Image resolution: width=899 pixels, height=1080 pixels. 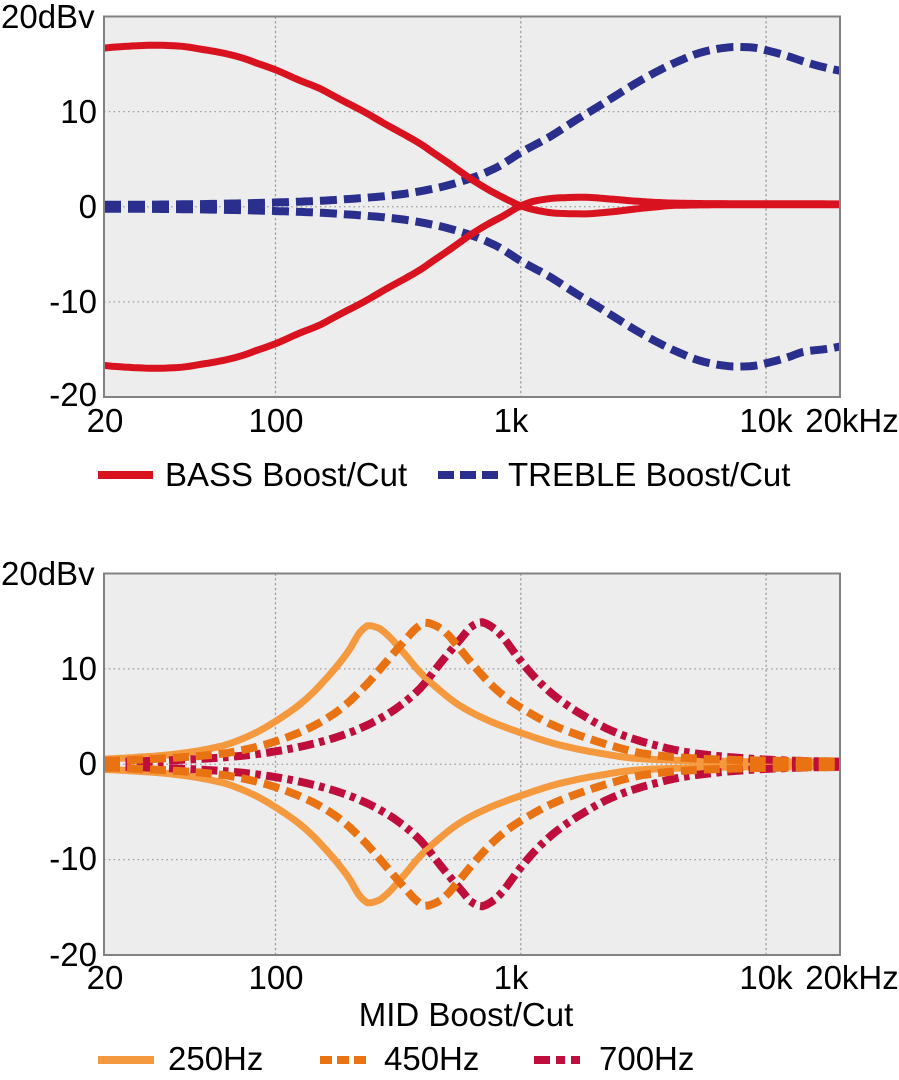 What do you see at coordinates (431, 1058) in the screenshot?
I see `svg-text: 450Hz` at bounding box center [431, 1058].